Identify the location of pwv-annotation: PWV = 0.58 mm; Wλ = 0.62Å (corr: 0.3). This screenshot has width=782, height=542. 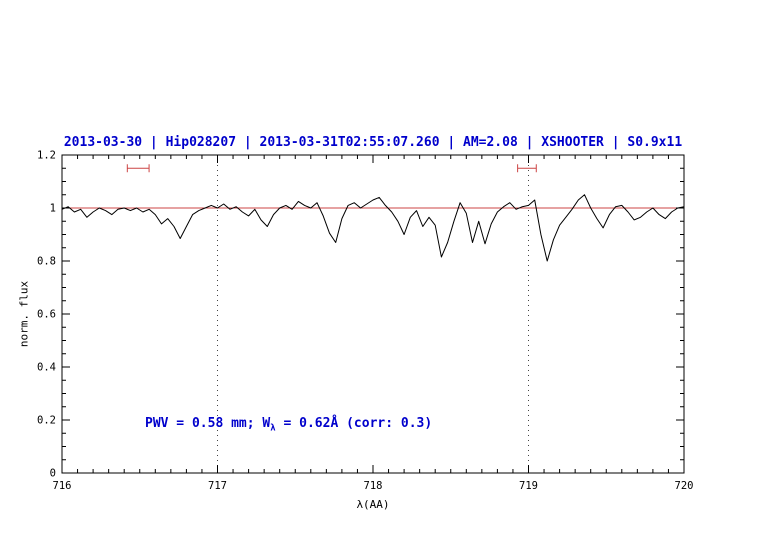
(288, 425).